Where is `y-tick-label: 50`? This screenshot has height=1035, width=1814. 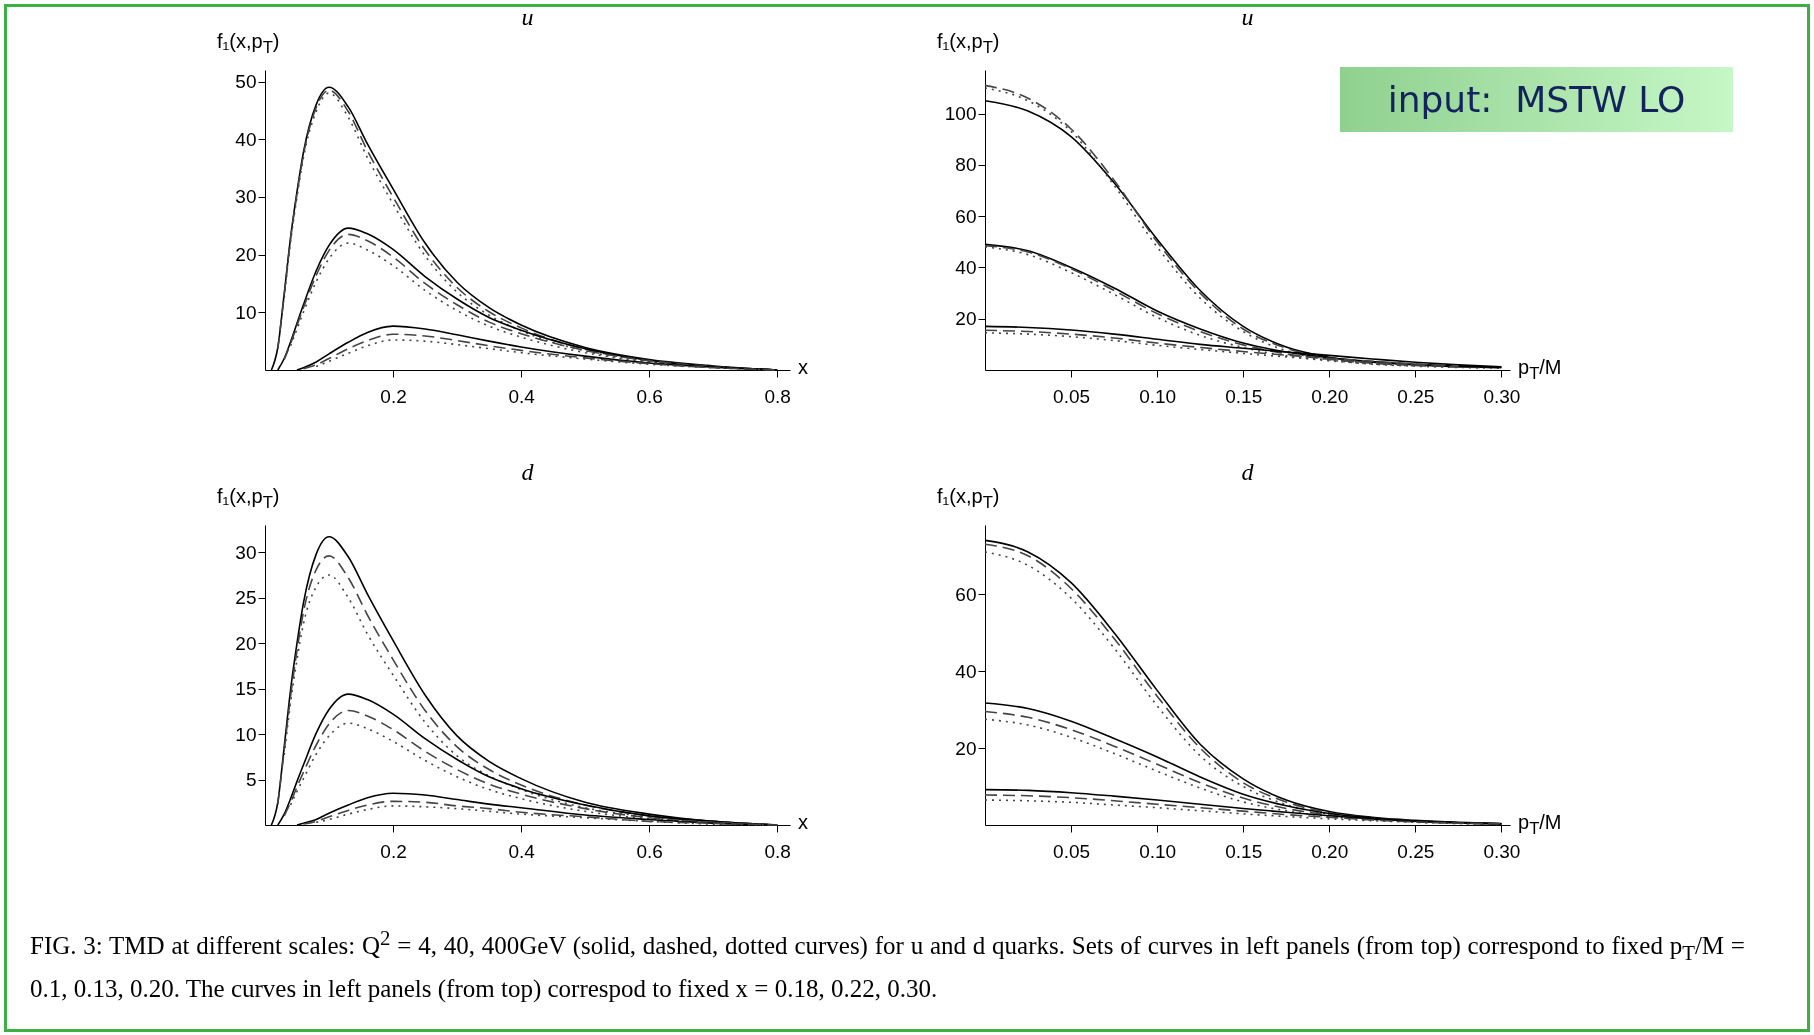 y-tick-label: 50 is located at coordinates (246, 82).